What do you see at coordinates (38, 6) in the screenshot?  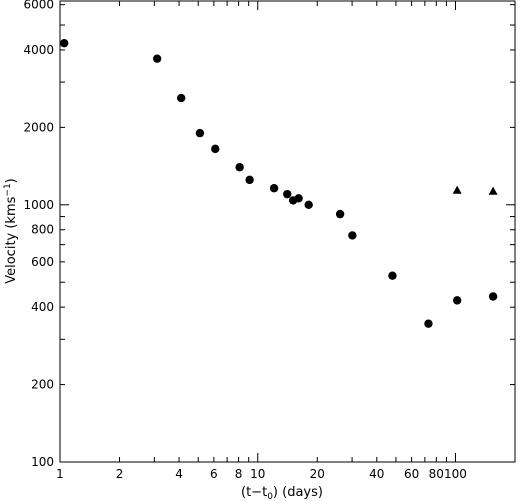 I see `y-tick-label: 6000` at bounding box center [38, 6].